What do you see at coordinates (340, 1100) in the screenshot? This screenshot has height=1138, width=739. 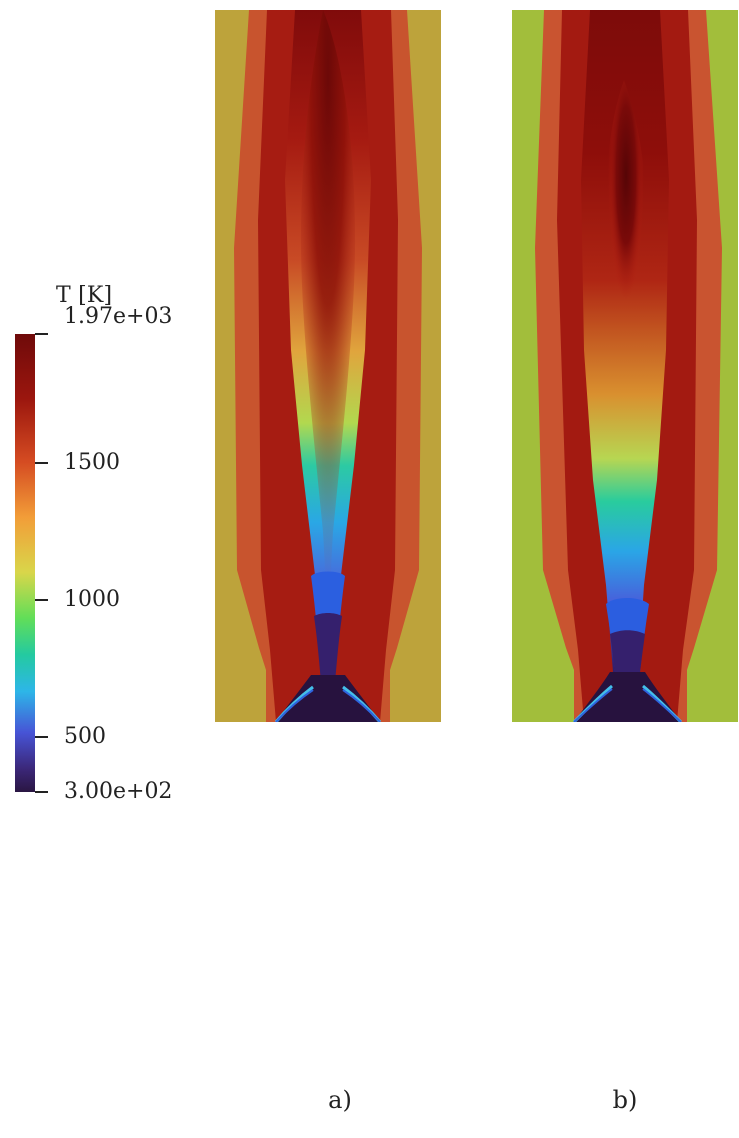 I see `panel-a-caption: a)` at bounding box center [340, 1100].